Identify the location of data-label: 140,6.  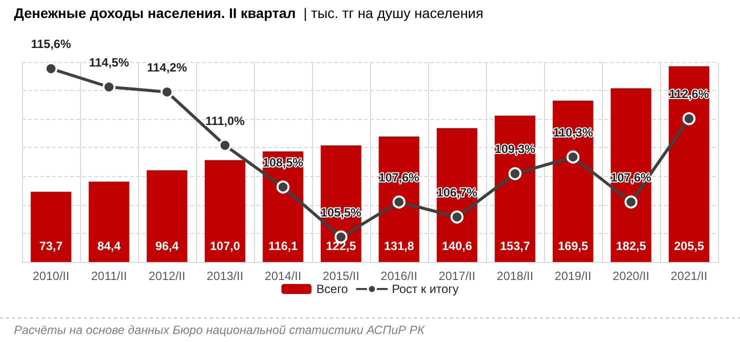
(457, 246).